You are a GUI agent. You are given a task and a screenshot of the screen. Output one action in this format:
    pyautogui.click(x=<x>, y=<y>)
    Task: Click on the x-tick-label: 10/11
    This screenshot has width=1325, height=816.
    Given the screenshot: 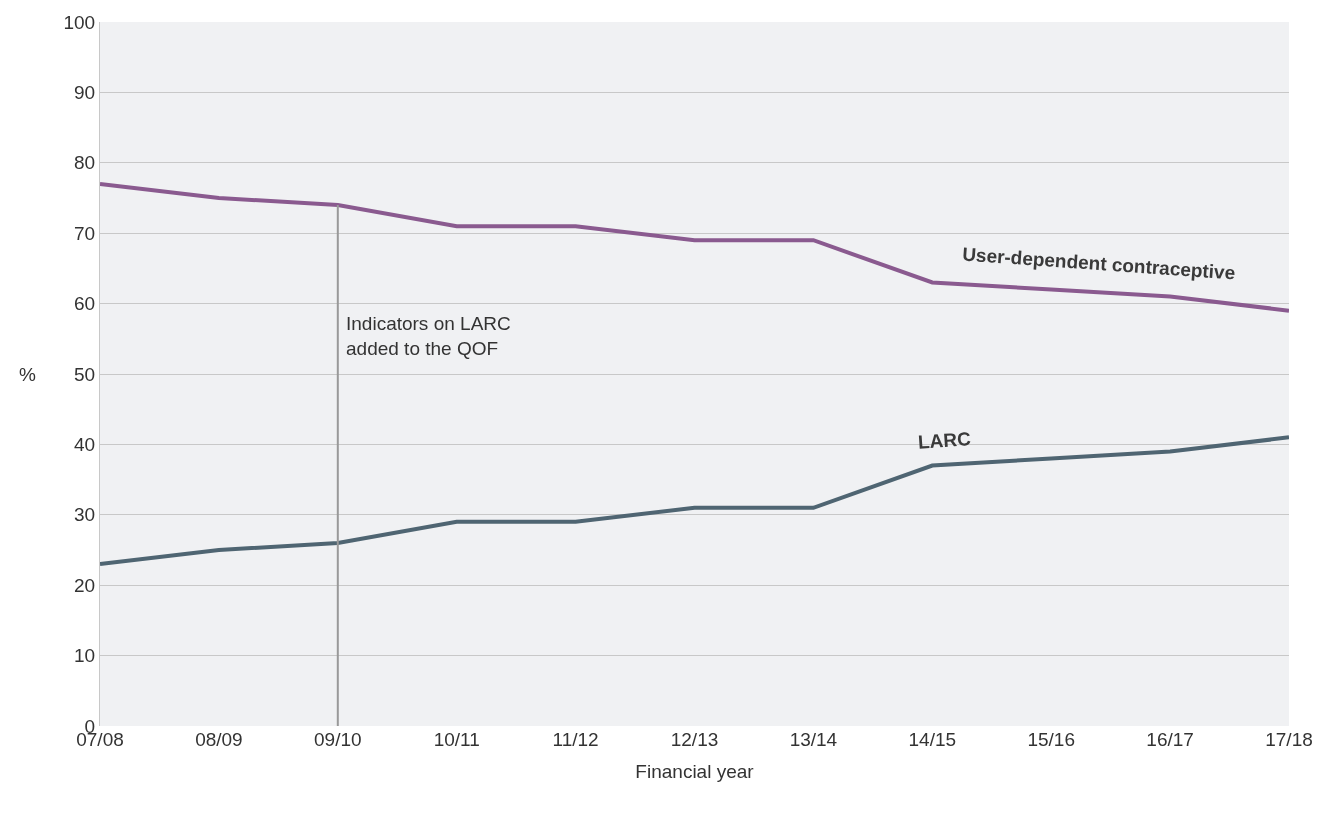 What is the action you would take?
    pyautogui.click(x=456, y=739)
    